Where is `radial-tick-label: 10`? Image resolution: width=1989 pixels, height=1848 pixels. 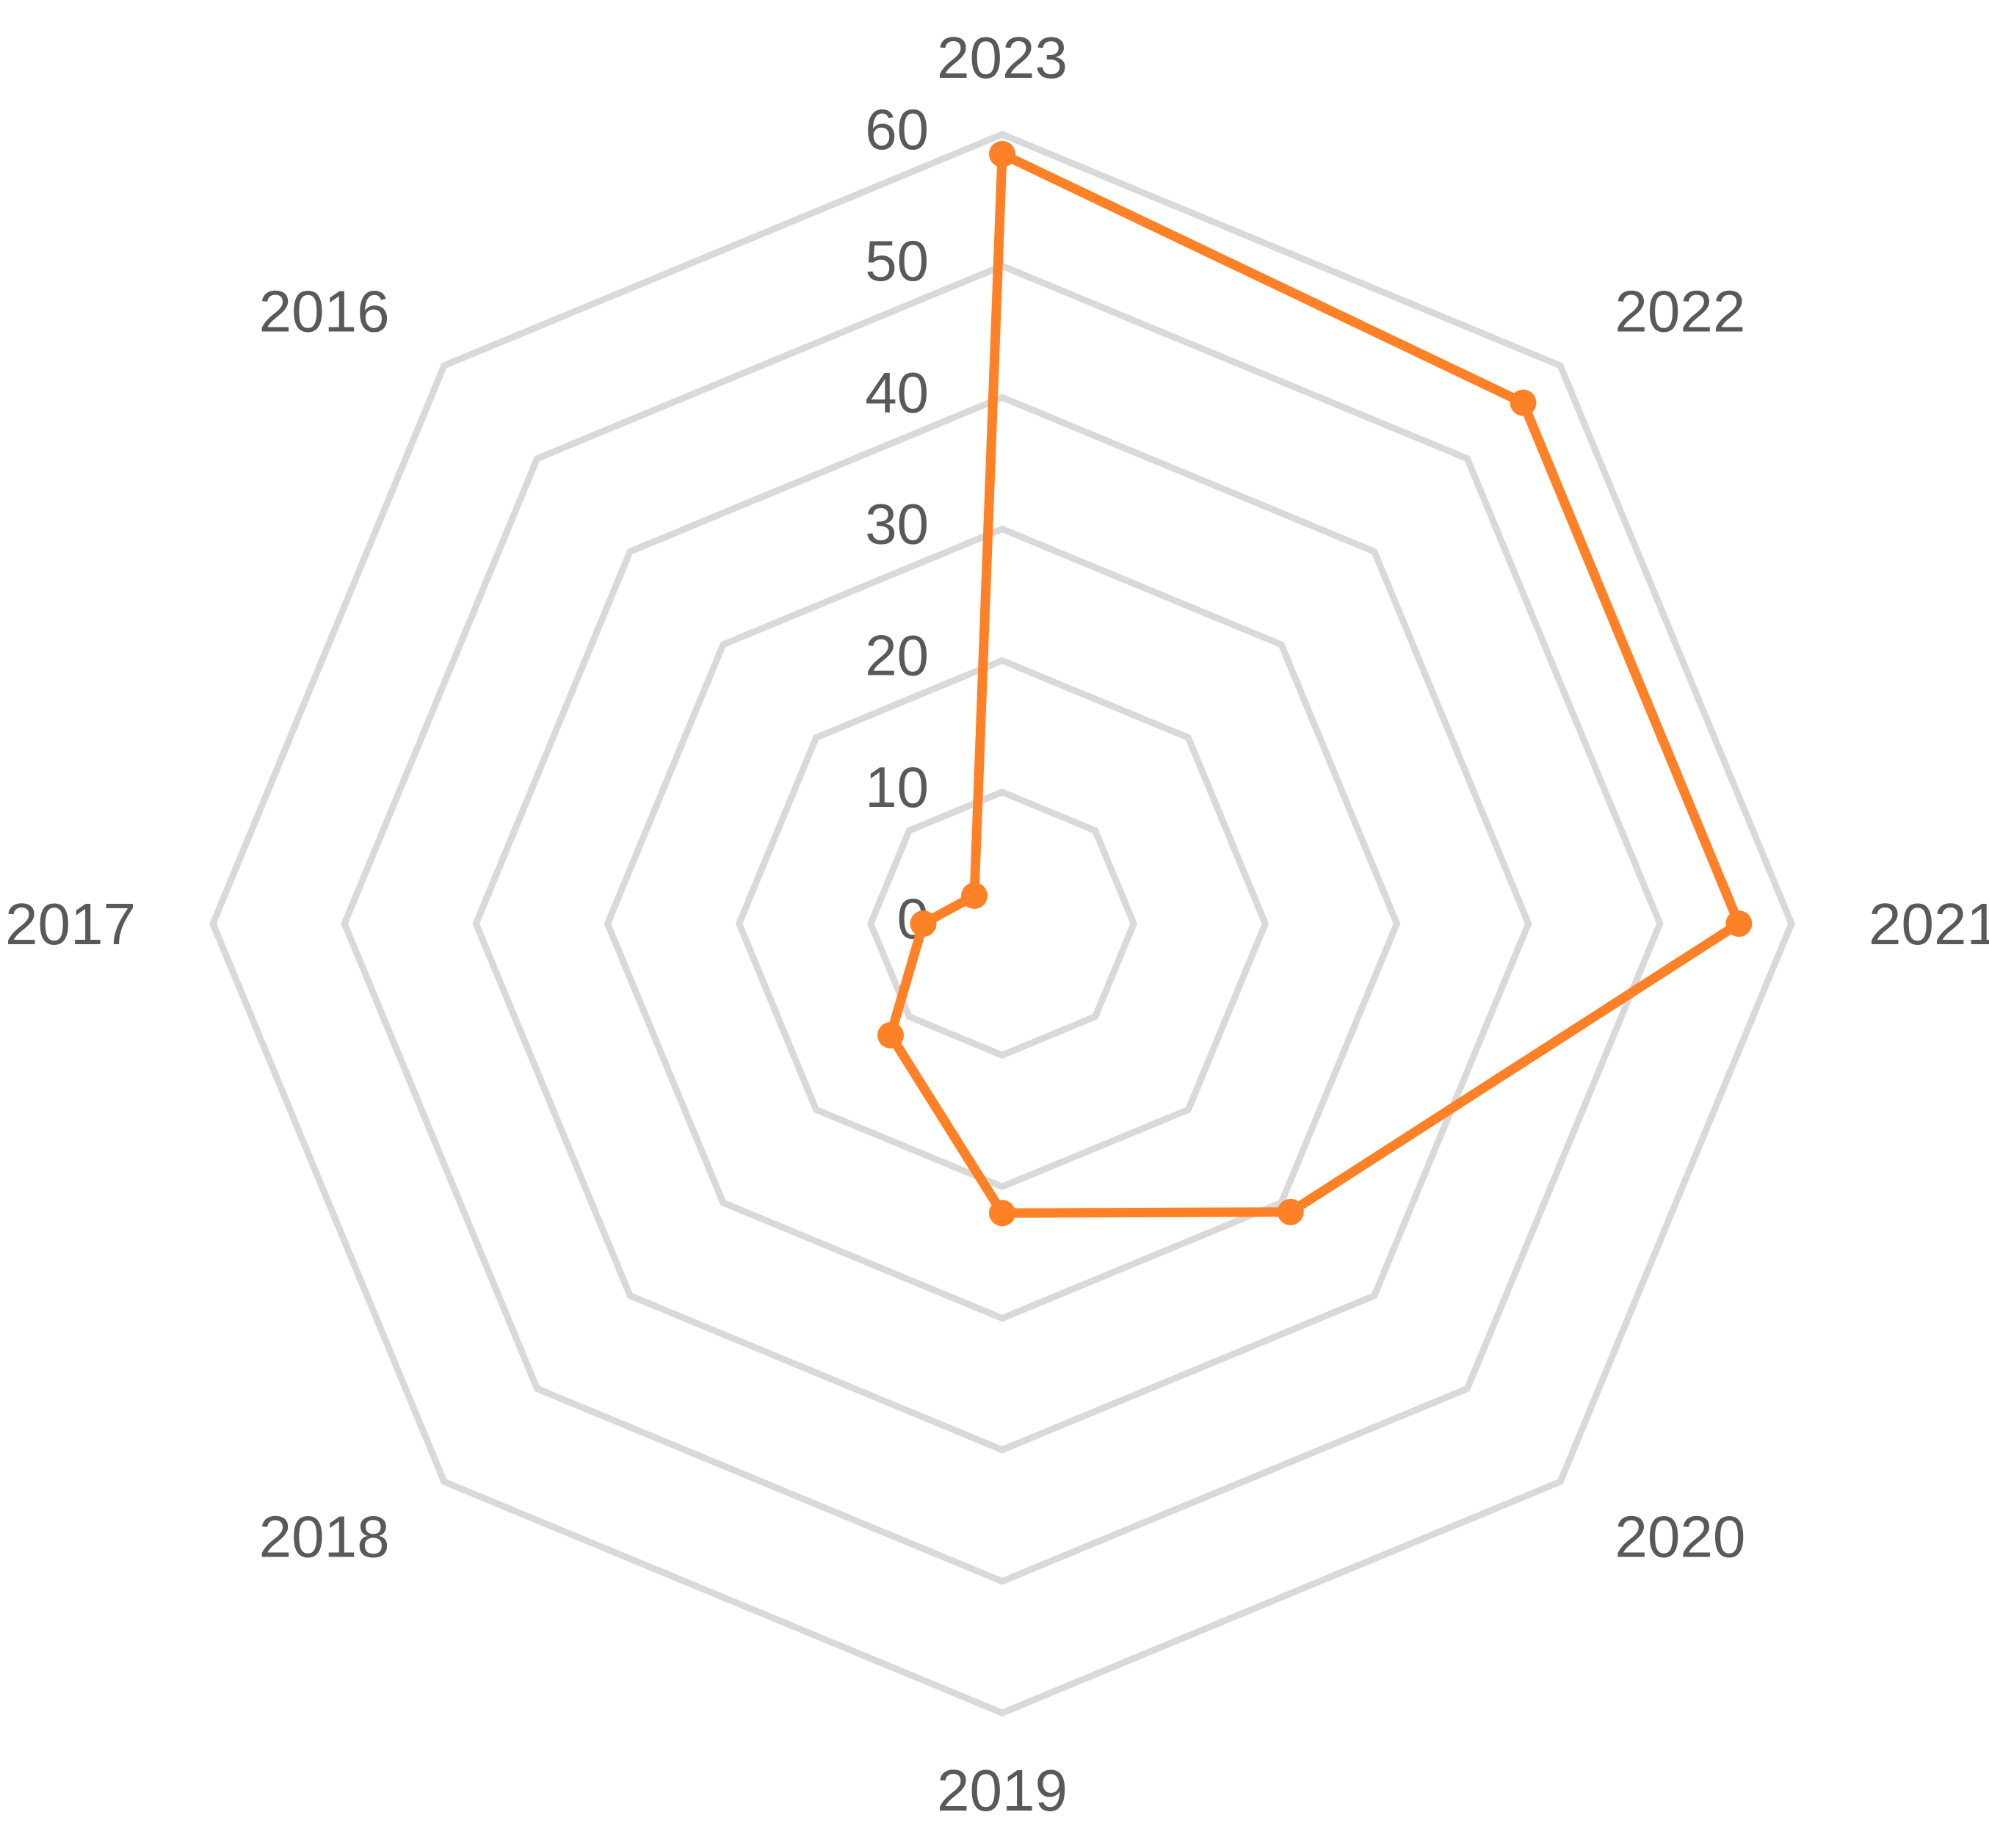 radial-tick-label: 10 is located at coordinates (897, 787).